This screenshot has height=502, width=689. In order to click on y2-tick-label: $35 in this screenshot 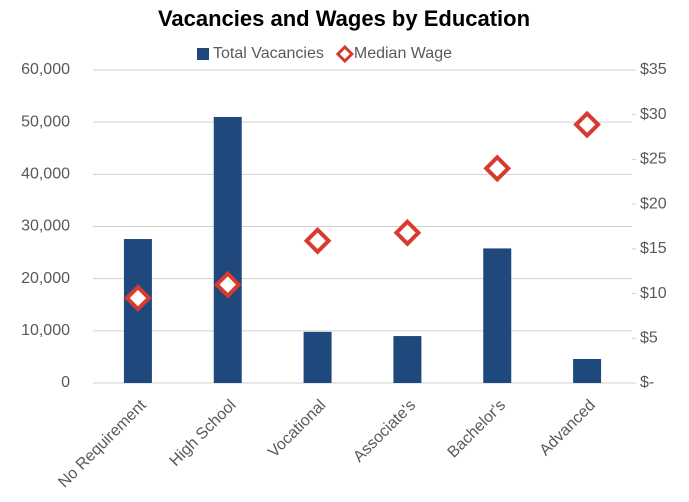, I will do `click(653, 69)`.